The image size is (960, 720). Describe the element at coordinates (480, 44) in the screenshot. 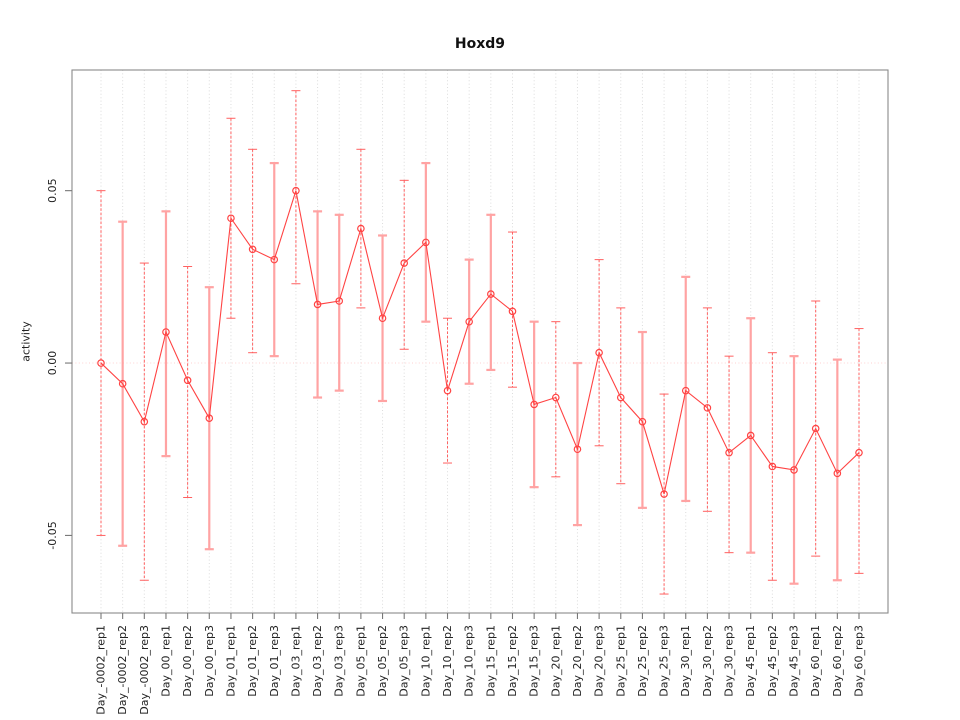

I see `chart-title: Hoxd9` at that location.